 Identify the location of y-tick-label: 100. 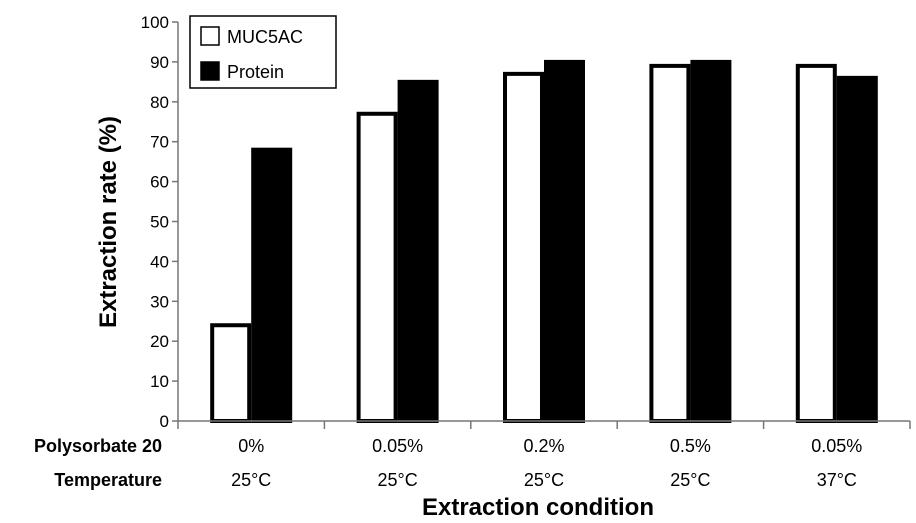
(155, 22).